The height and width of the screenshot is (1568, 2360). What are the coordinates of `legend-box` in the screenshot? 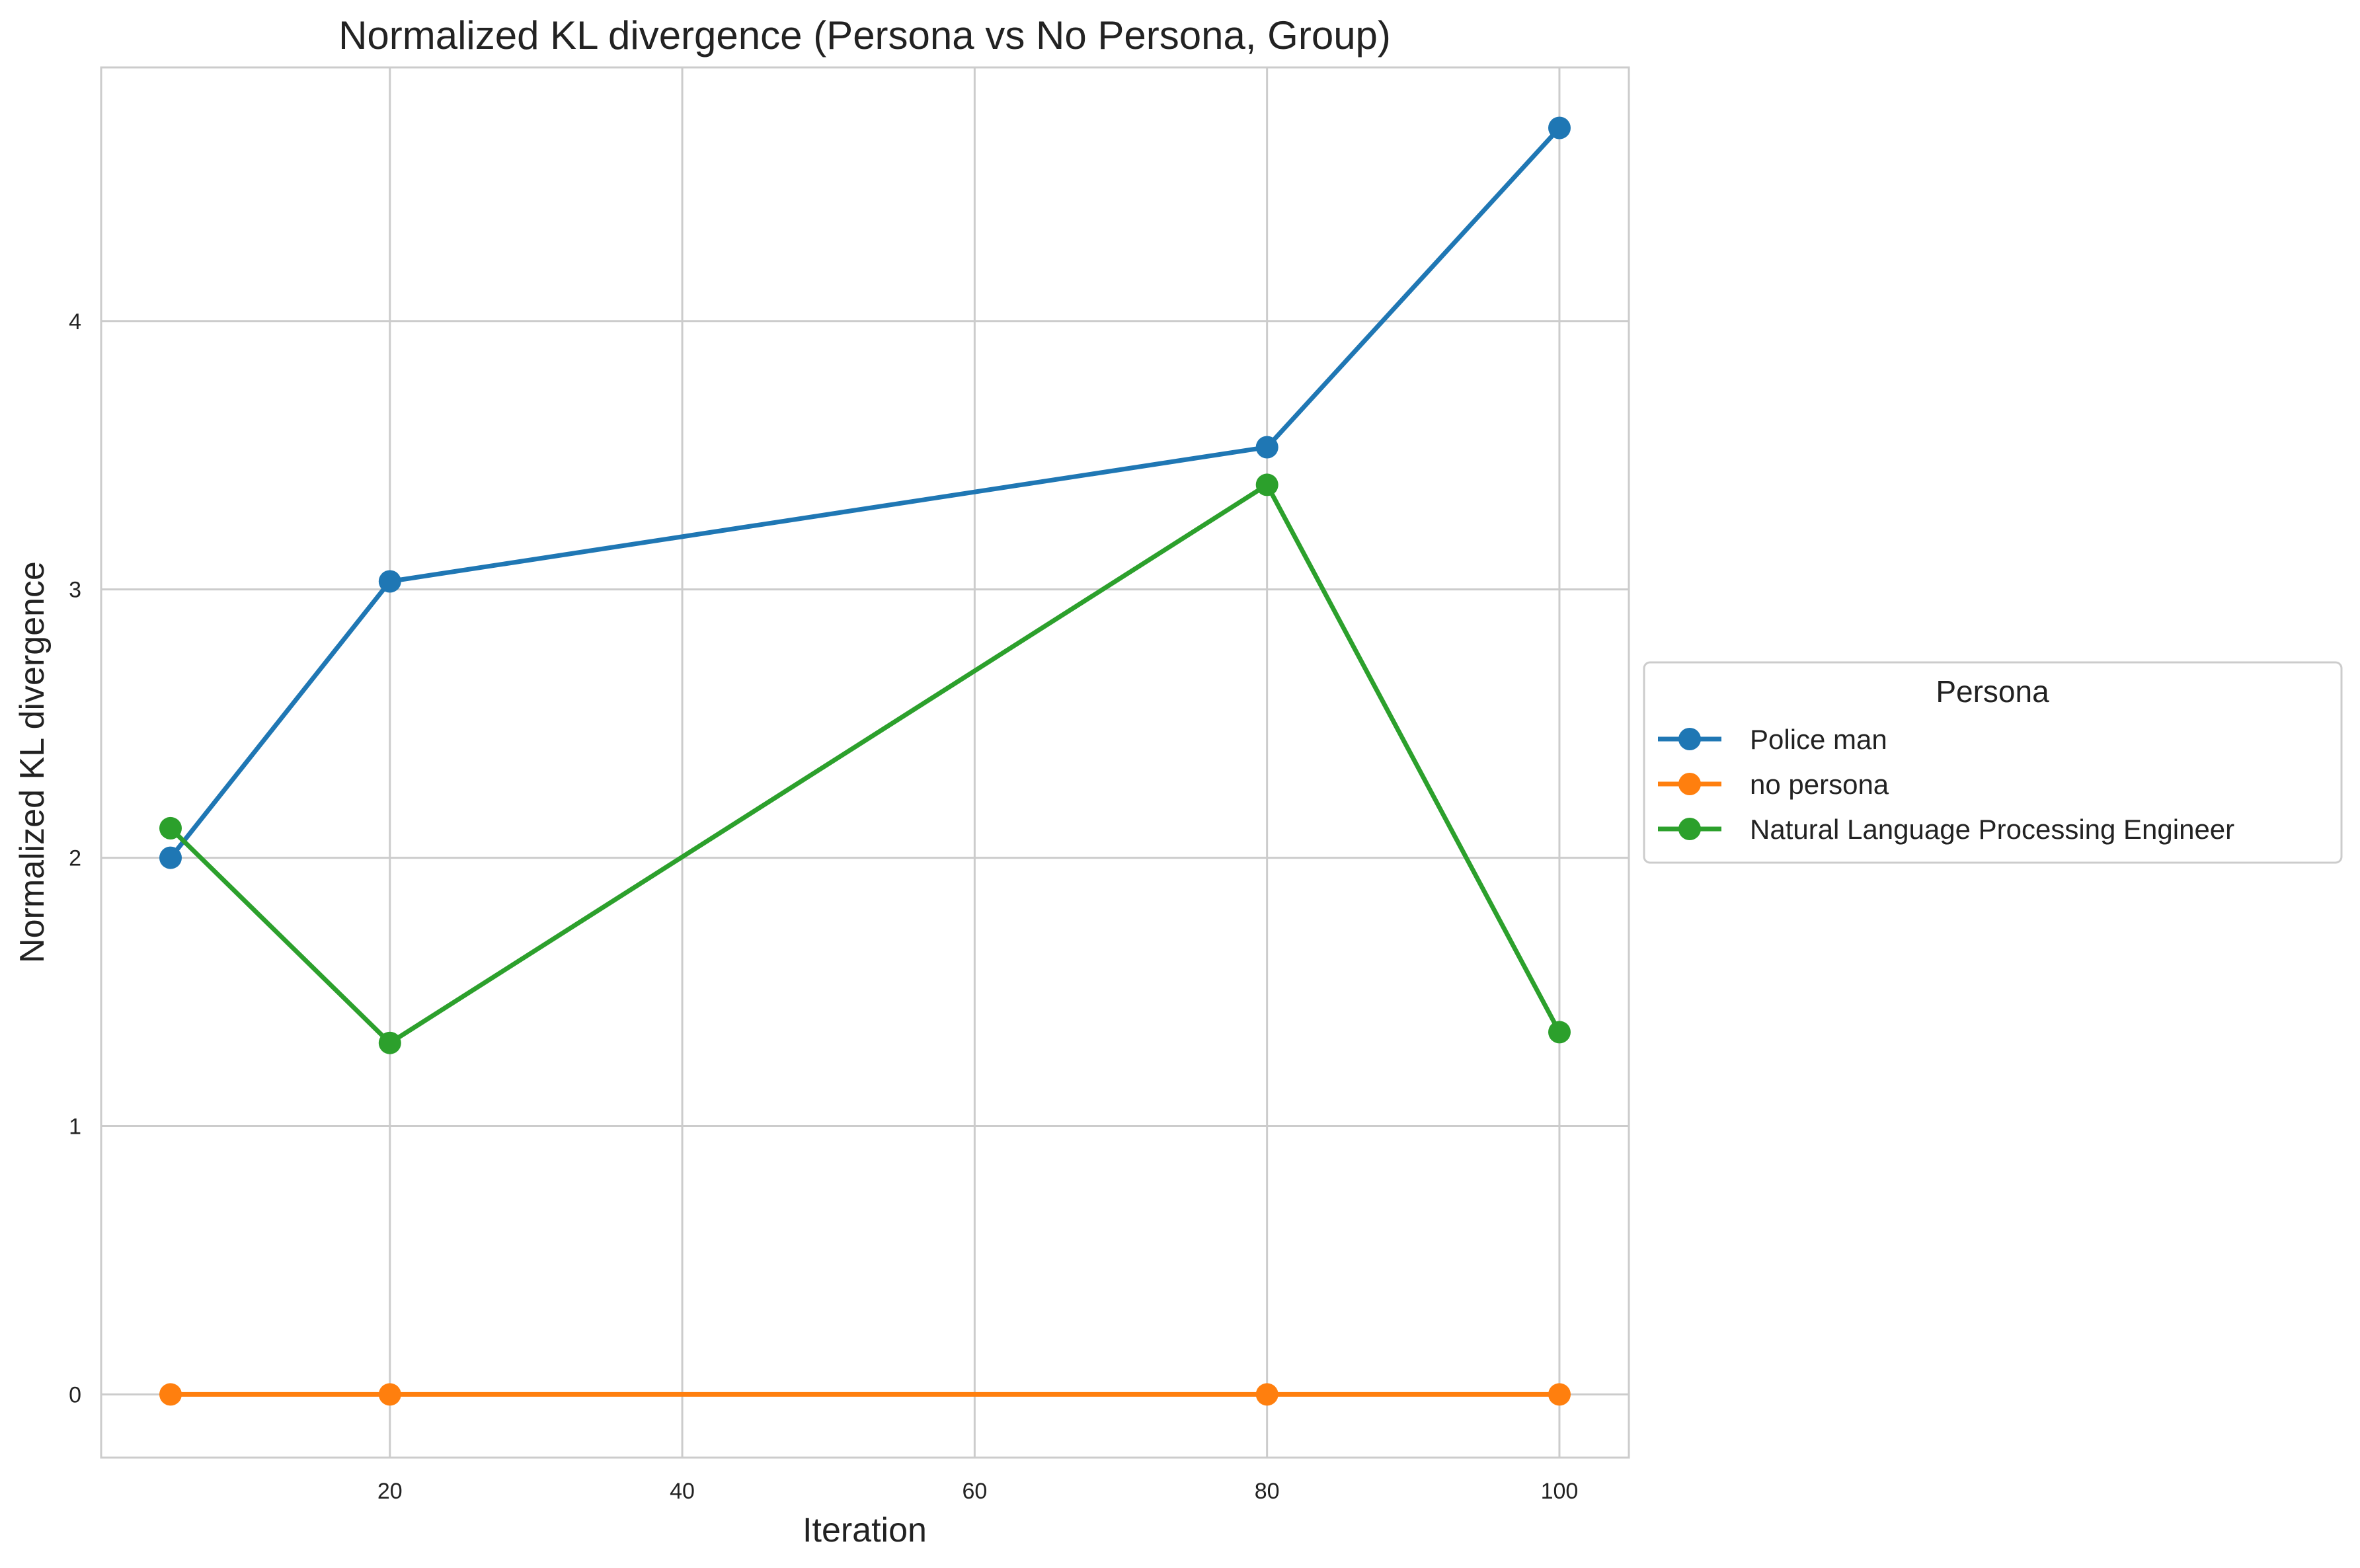 It's located at (1993, 762).